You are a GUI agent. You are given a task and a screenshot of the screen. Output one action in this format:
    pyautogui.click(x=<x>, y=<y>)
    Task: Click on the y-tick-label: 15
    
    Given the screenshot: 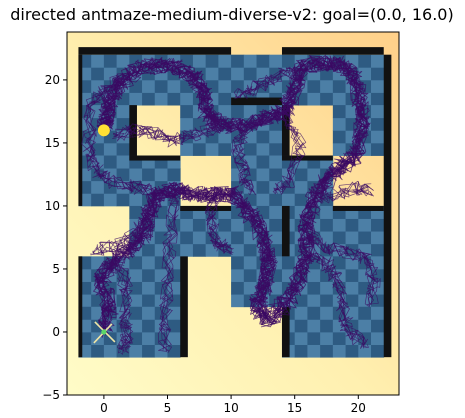 What is the action you would take?
    pyautogui.click(x=52, y=143)
    